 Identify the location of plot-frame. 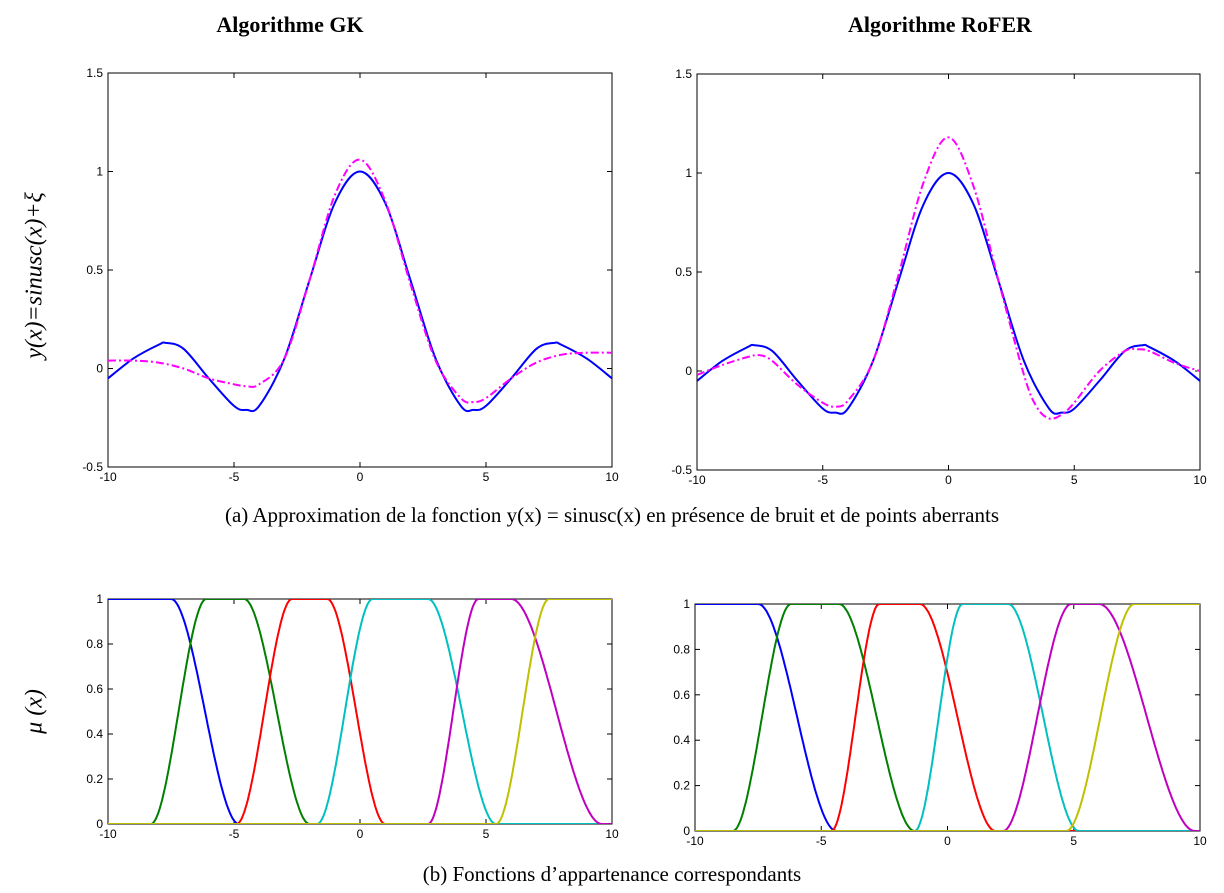
(947, 717).